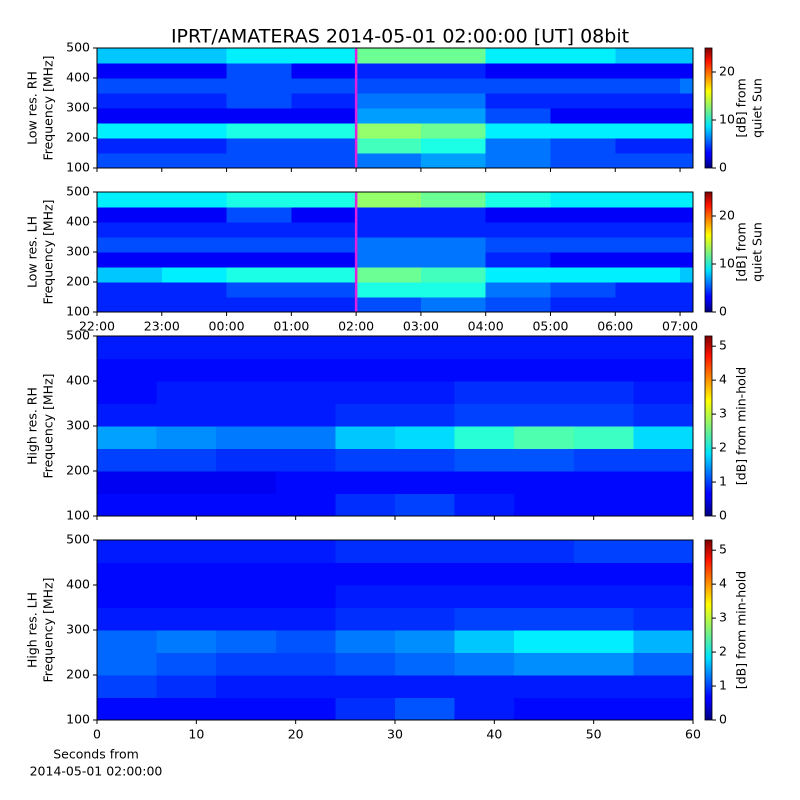 The image size is (800, 800). Describe the element at coordinates (78, 221) in the screenshot. I see `y-tick-label: 400` at that location.